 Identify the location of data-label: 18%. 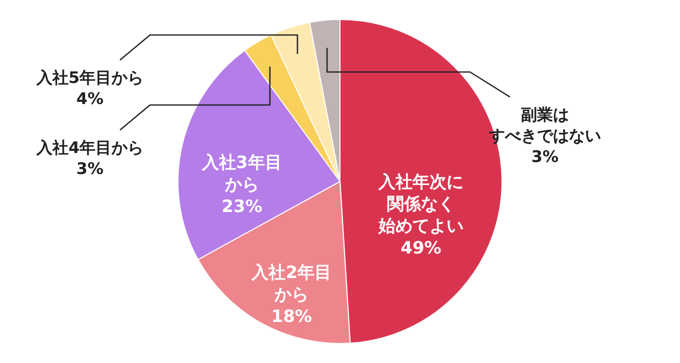
(291, 317).